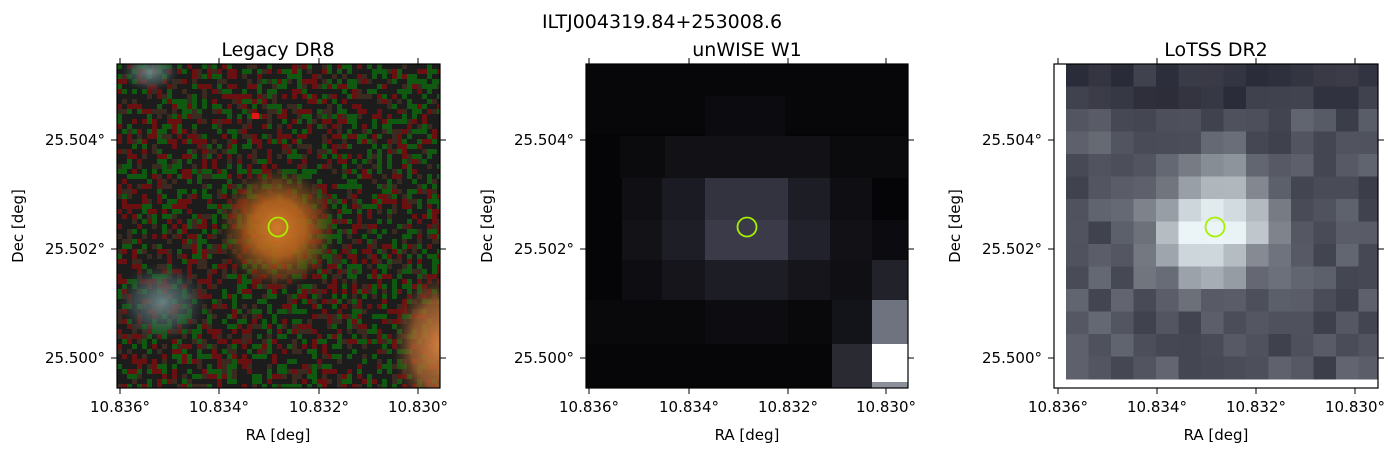  What do you see at coordinates (120, 407) in the screenshot?
I see `legacy-xtick-label: 10.836°` at bounding box center [120, 407].